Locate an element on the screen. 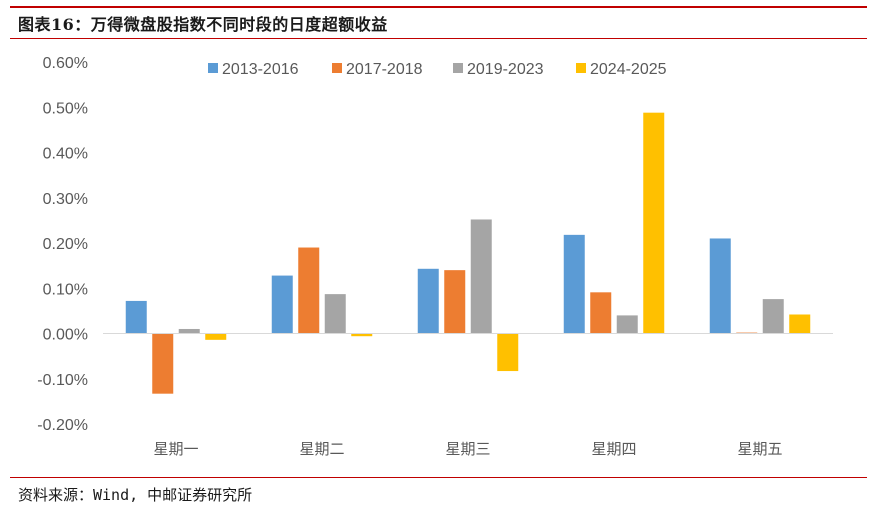 This screenshot has height=510, width=873. bar-2024-2025-星期五 is located at coordinates (800, 324).